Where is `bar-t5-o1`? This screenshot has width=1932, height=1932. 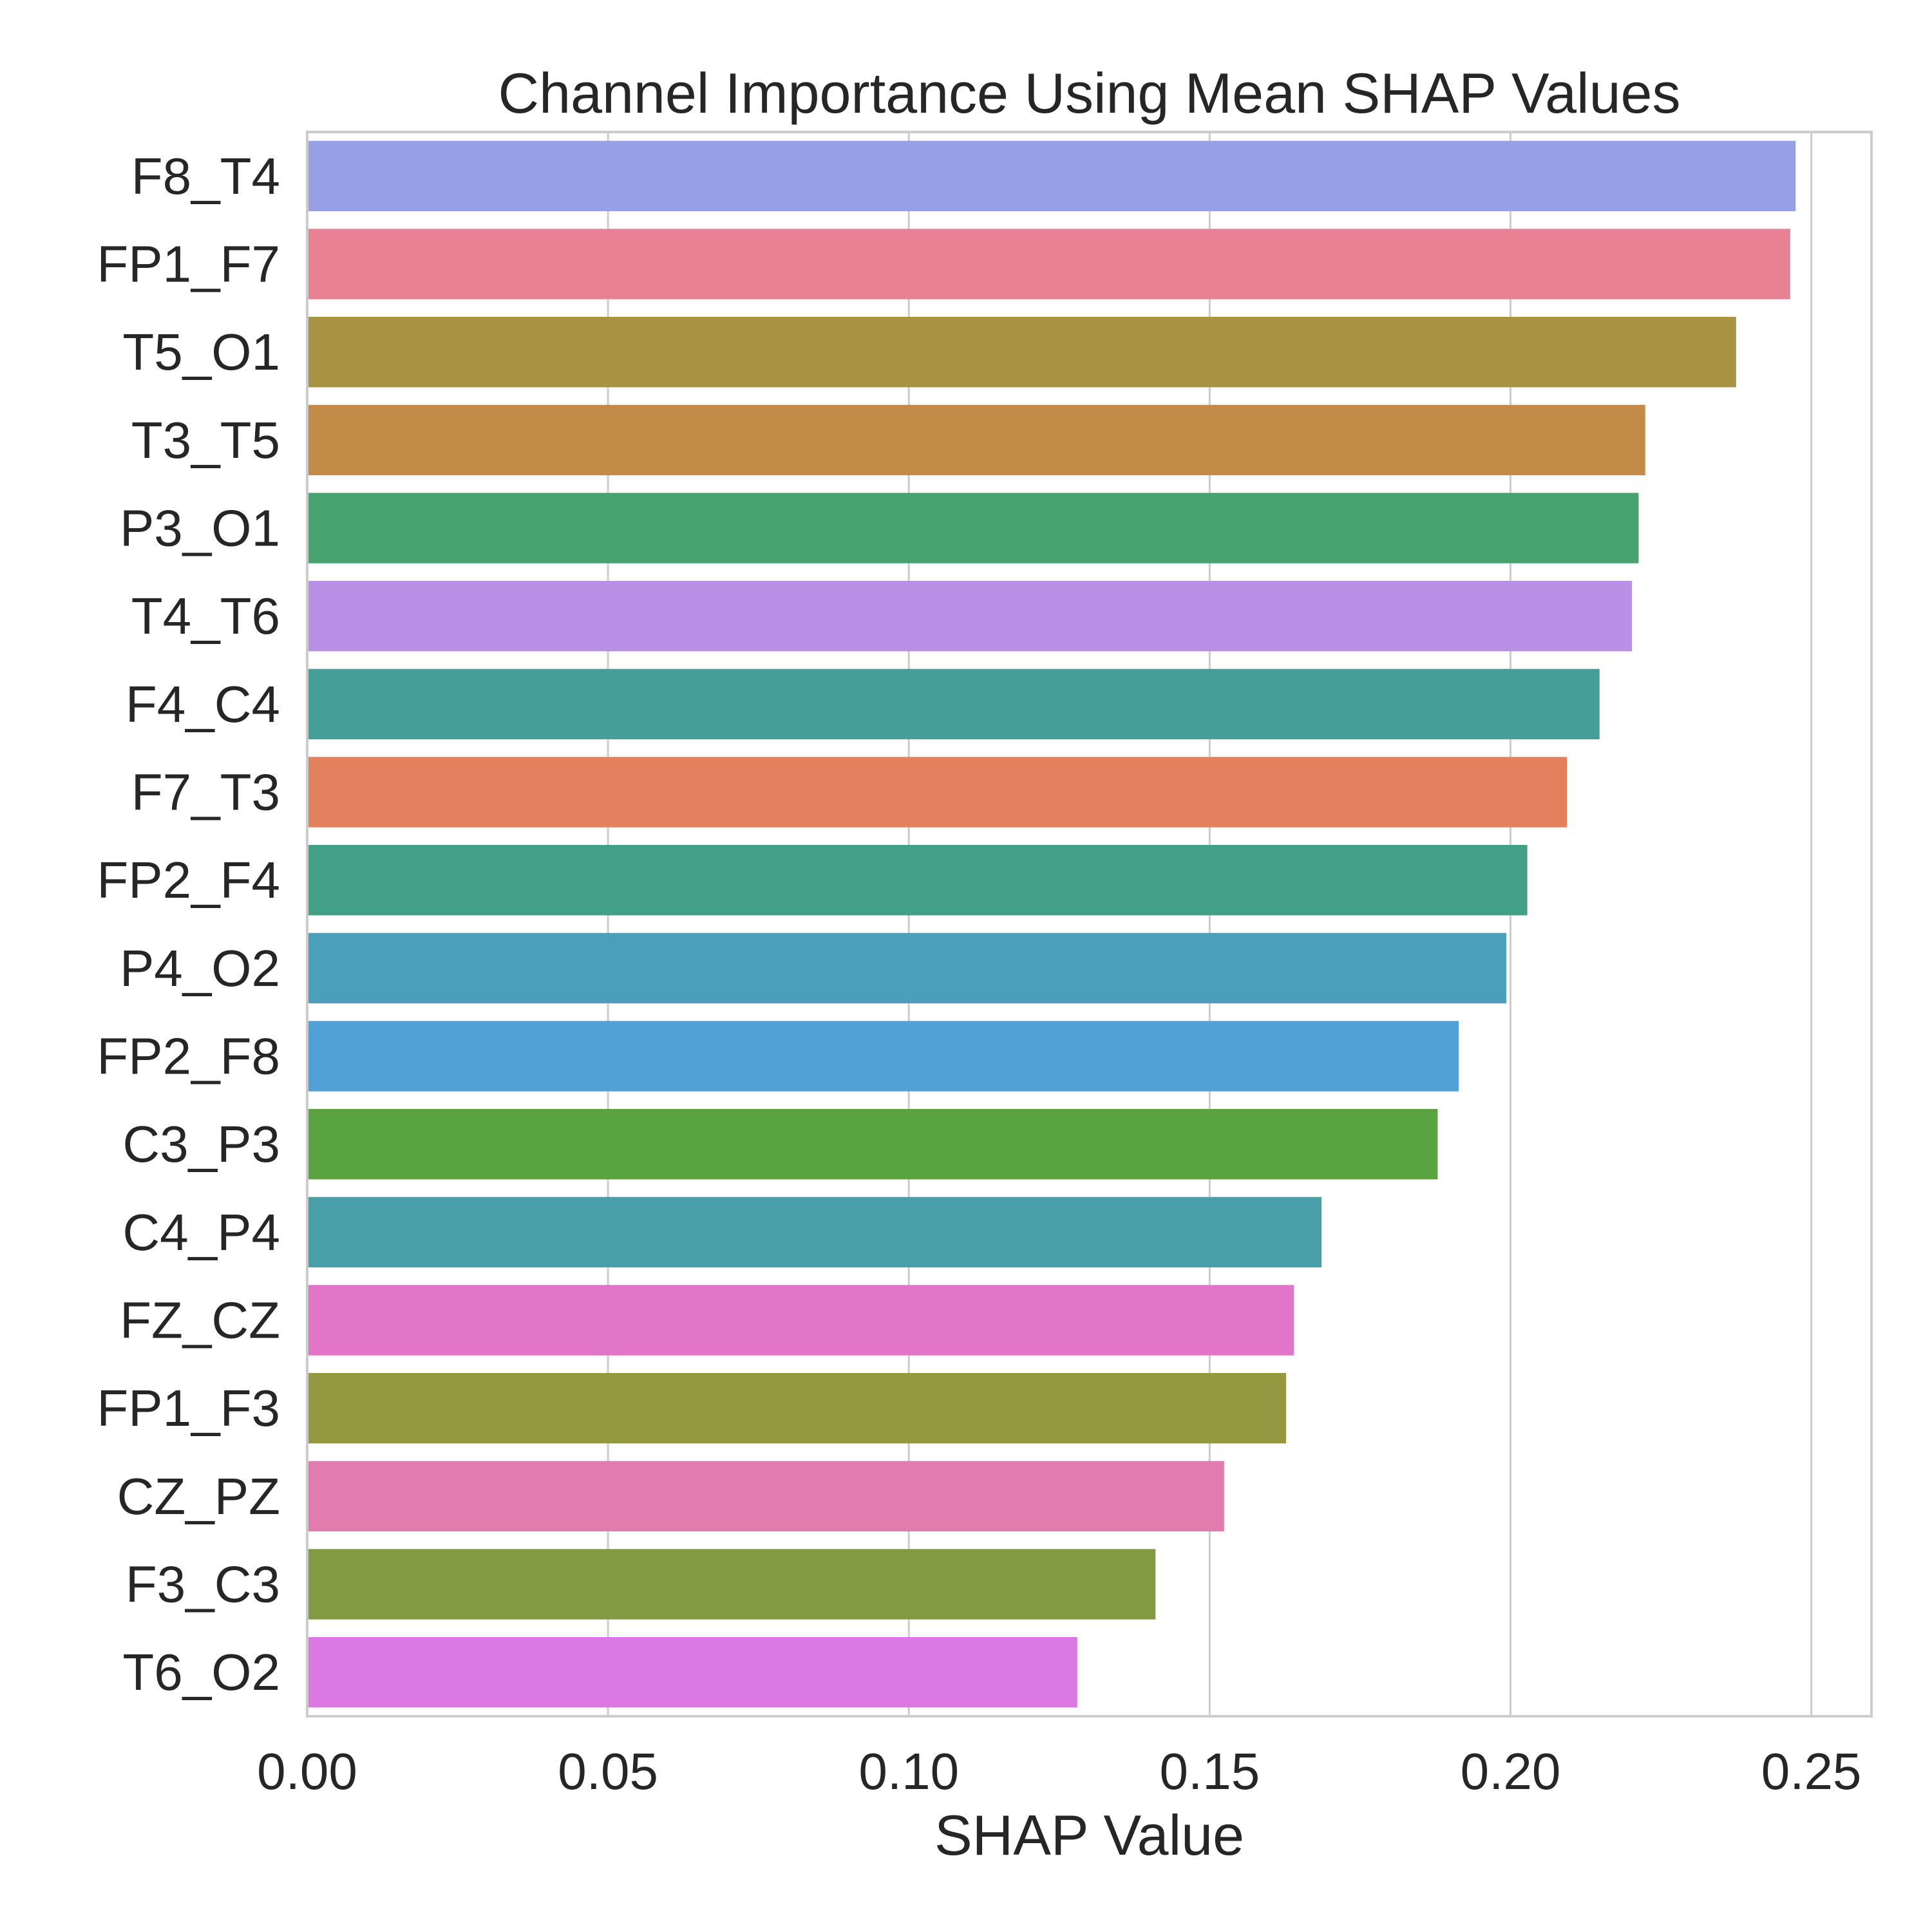
bar-t5-o1 is located at coordinates (1021, 352).